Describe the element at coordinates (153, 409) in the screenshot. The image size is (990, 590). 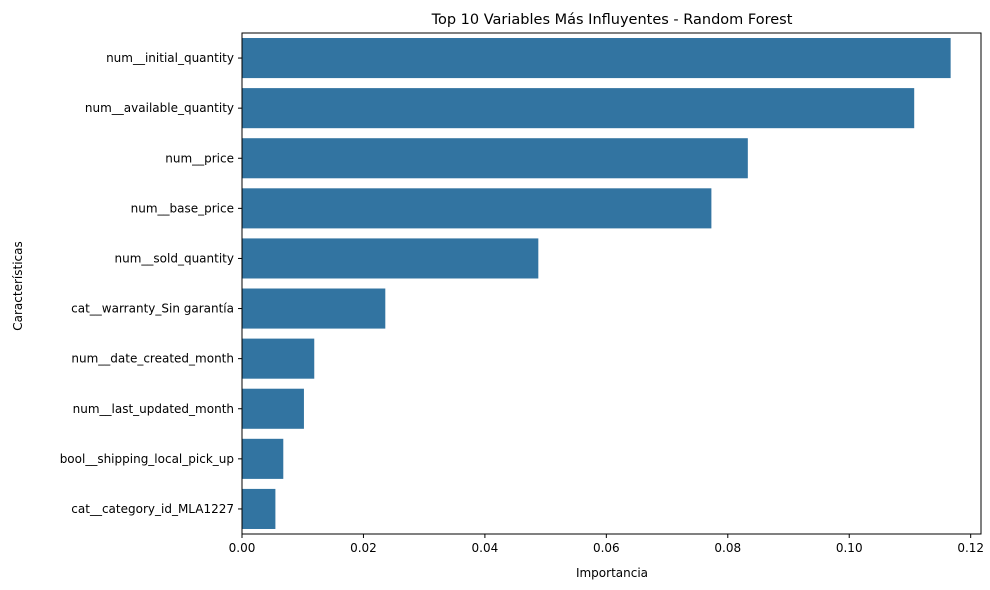
I see `y-tick-label-7: num__last_updated_month` at that location.